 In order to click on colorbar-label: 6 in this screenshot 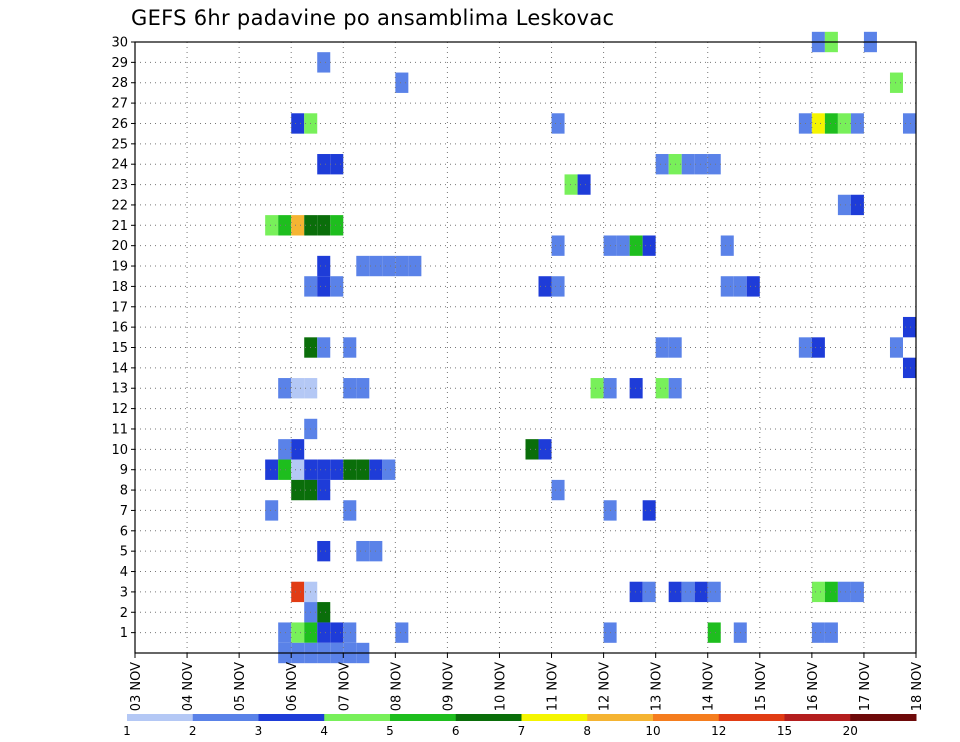, I will do `click(456, 731)`.